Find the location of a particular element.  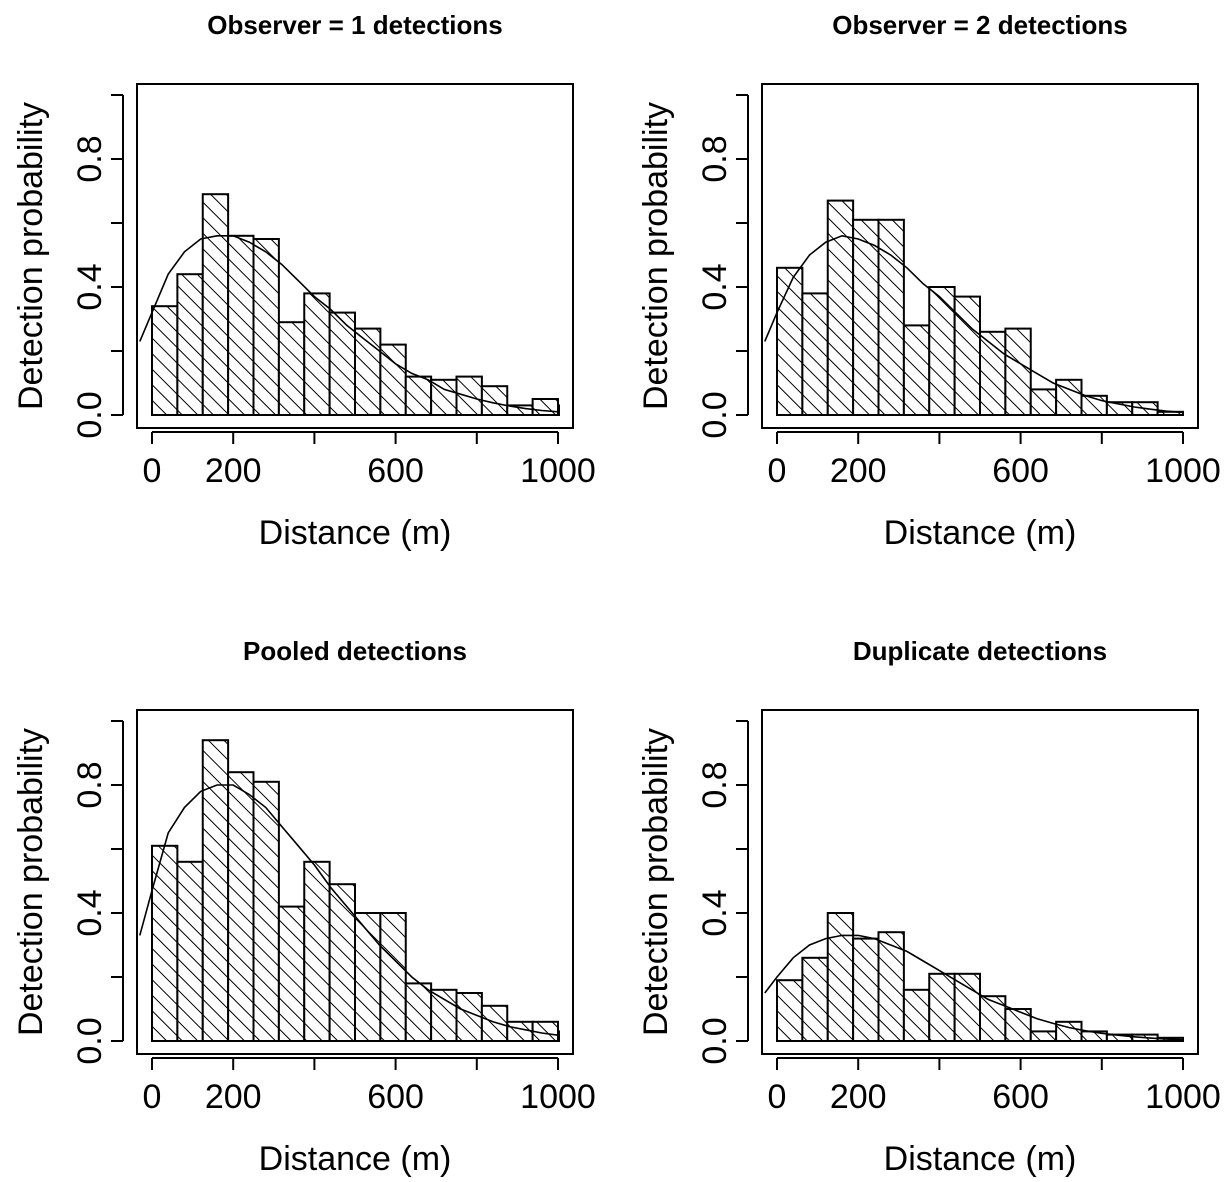

chart-title: Duplicate detections is located at coordinates (980, 651).